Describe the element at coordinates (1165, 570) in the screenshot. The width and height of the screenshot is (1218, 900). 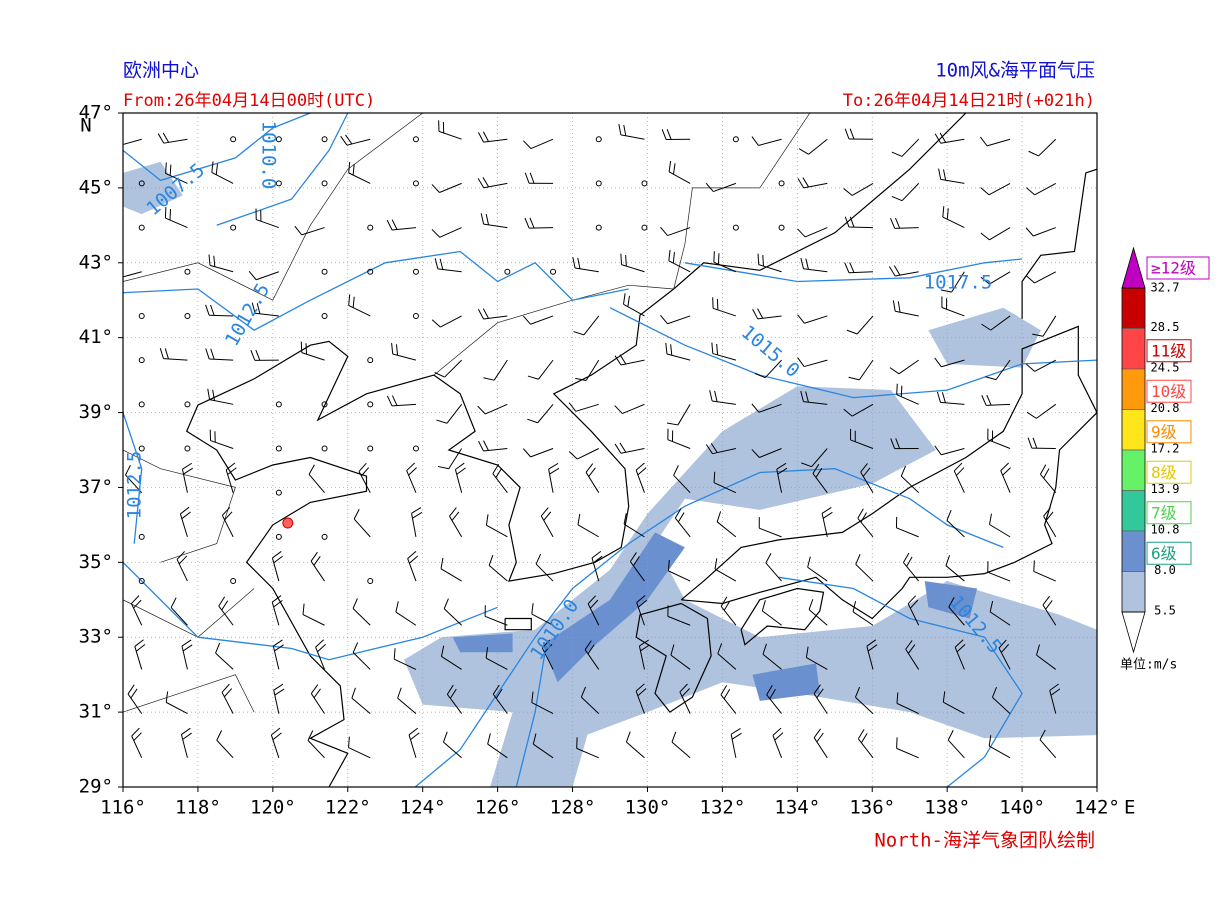
I see `colorbar-label: 8.0` at that location.